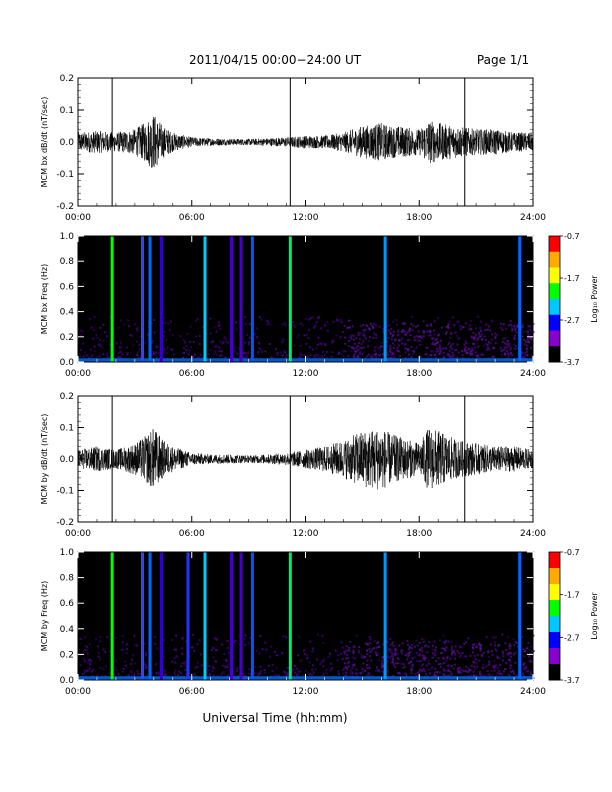 This screenshot has width=612, height=792. Describe the element at coordinates (594, 616) in the screenshot. I see `colorbar-label: Log₁₀ Power` at that location.